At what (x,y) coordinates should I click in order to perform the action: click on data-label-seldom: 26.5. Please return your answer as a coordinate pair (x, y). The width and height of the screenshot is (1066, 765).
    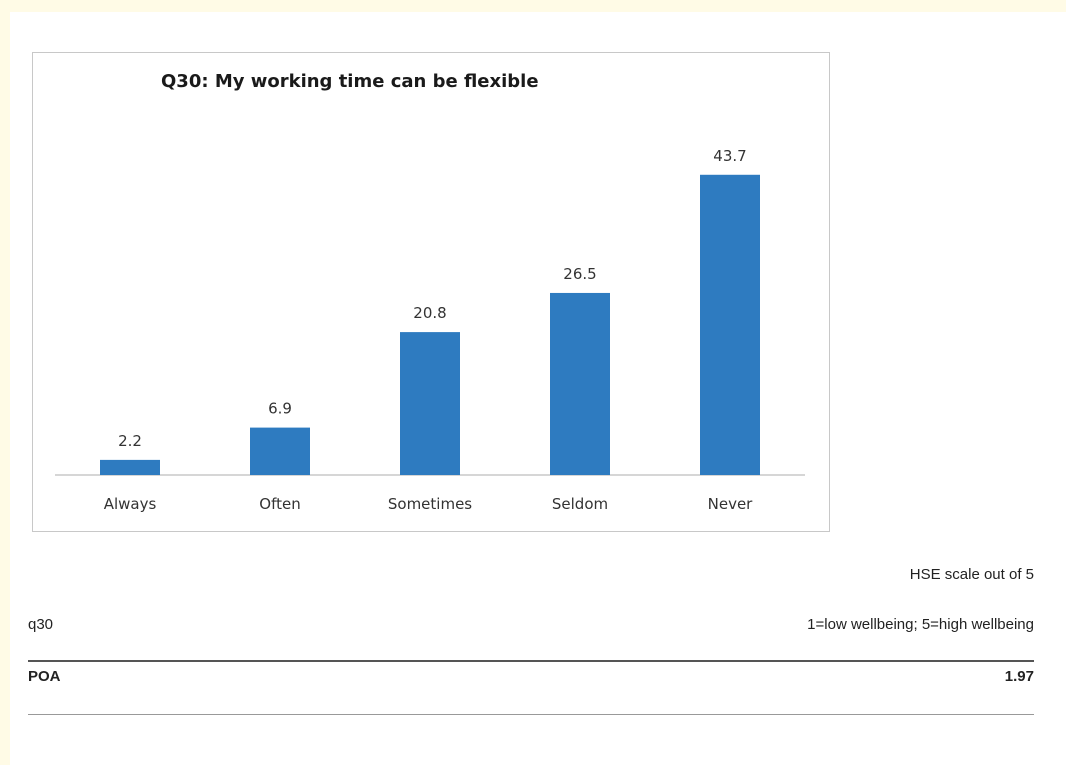
    Looking at the image, I should click on (579, 274).